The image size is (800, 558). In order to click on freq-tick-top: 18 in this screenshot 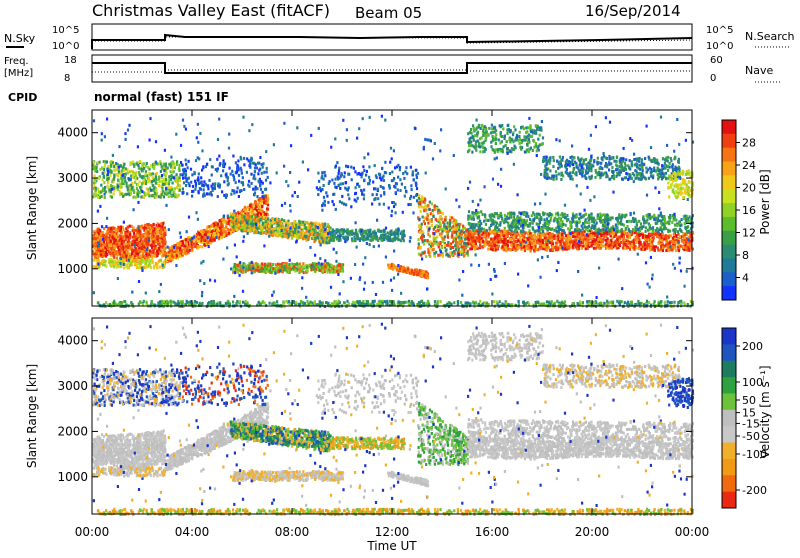, I will do `click(70, 60)`.